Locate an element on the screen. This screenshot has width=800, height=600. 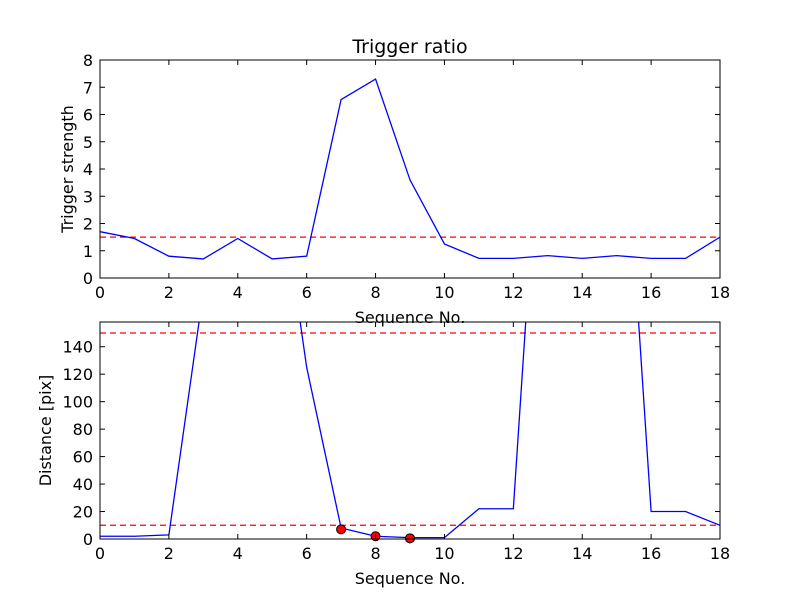
y-tick-label: 1 is located at coordinates (88, 251).